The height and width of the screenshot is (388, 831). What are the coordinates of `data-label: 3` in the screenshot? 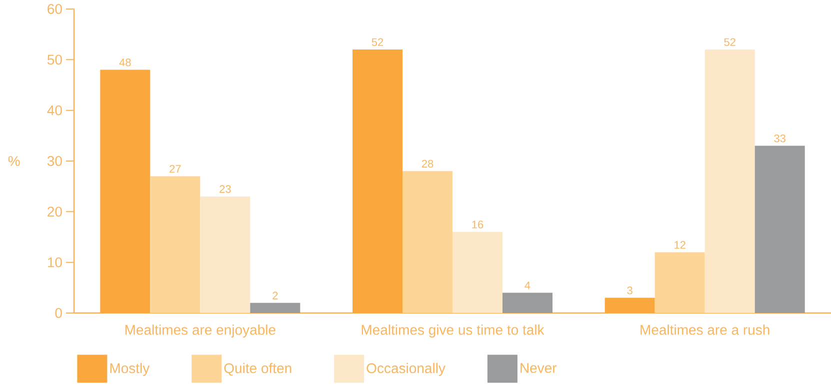 It's located at (629, 290).